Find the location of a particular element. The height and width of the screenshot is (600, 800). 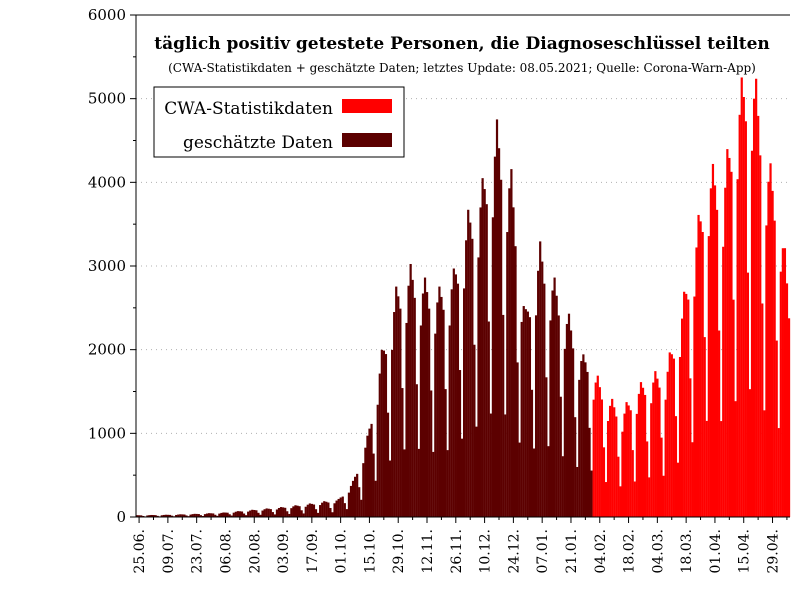

x-tick-label: 24.12. is located at coordinates (514, 551).